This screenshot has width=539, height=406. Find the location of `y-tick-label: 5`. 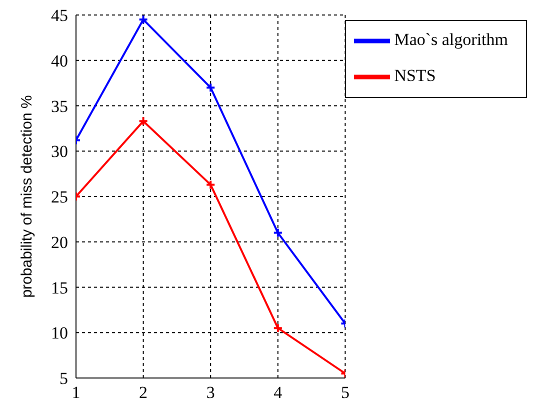

y-tick-label: 5 is located at coordinates (64, 378).